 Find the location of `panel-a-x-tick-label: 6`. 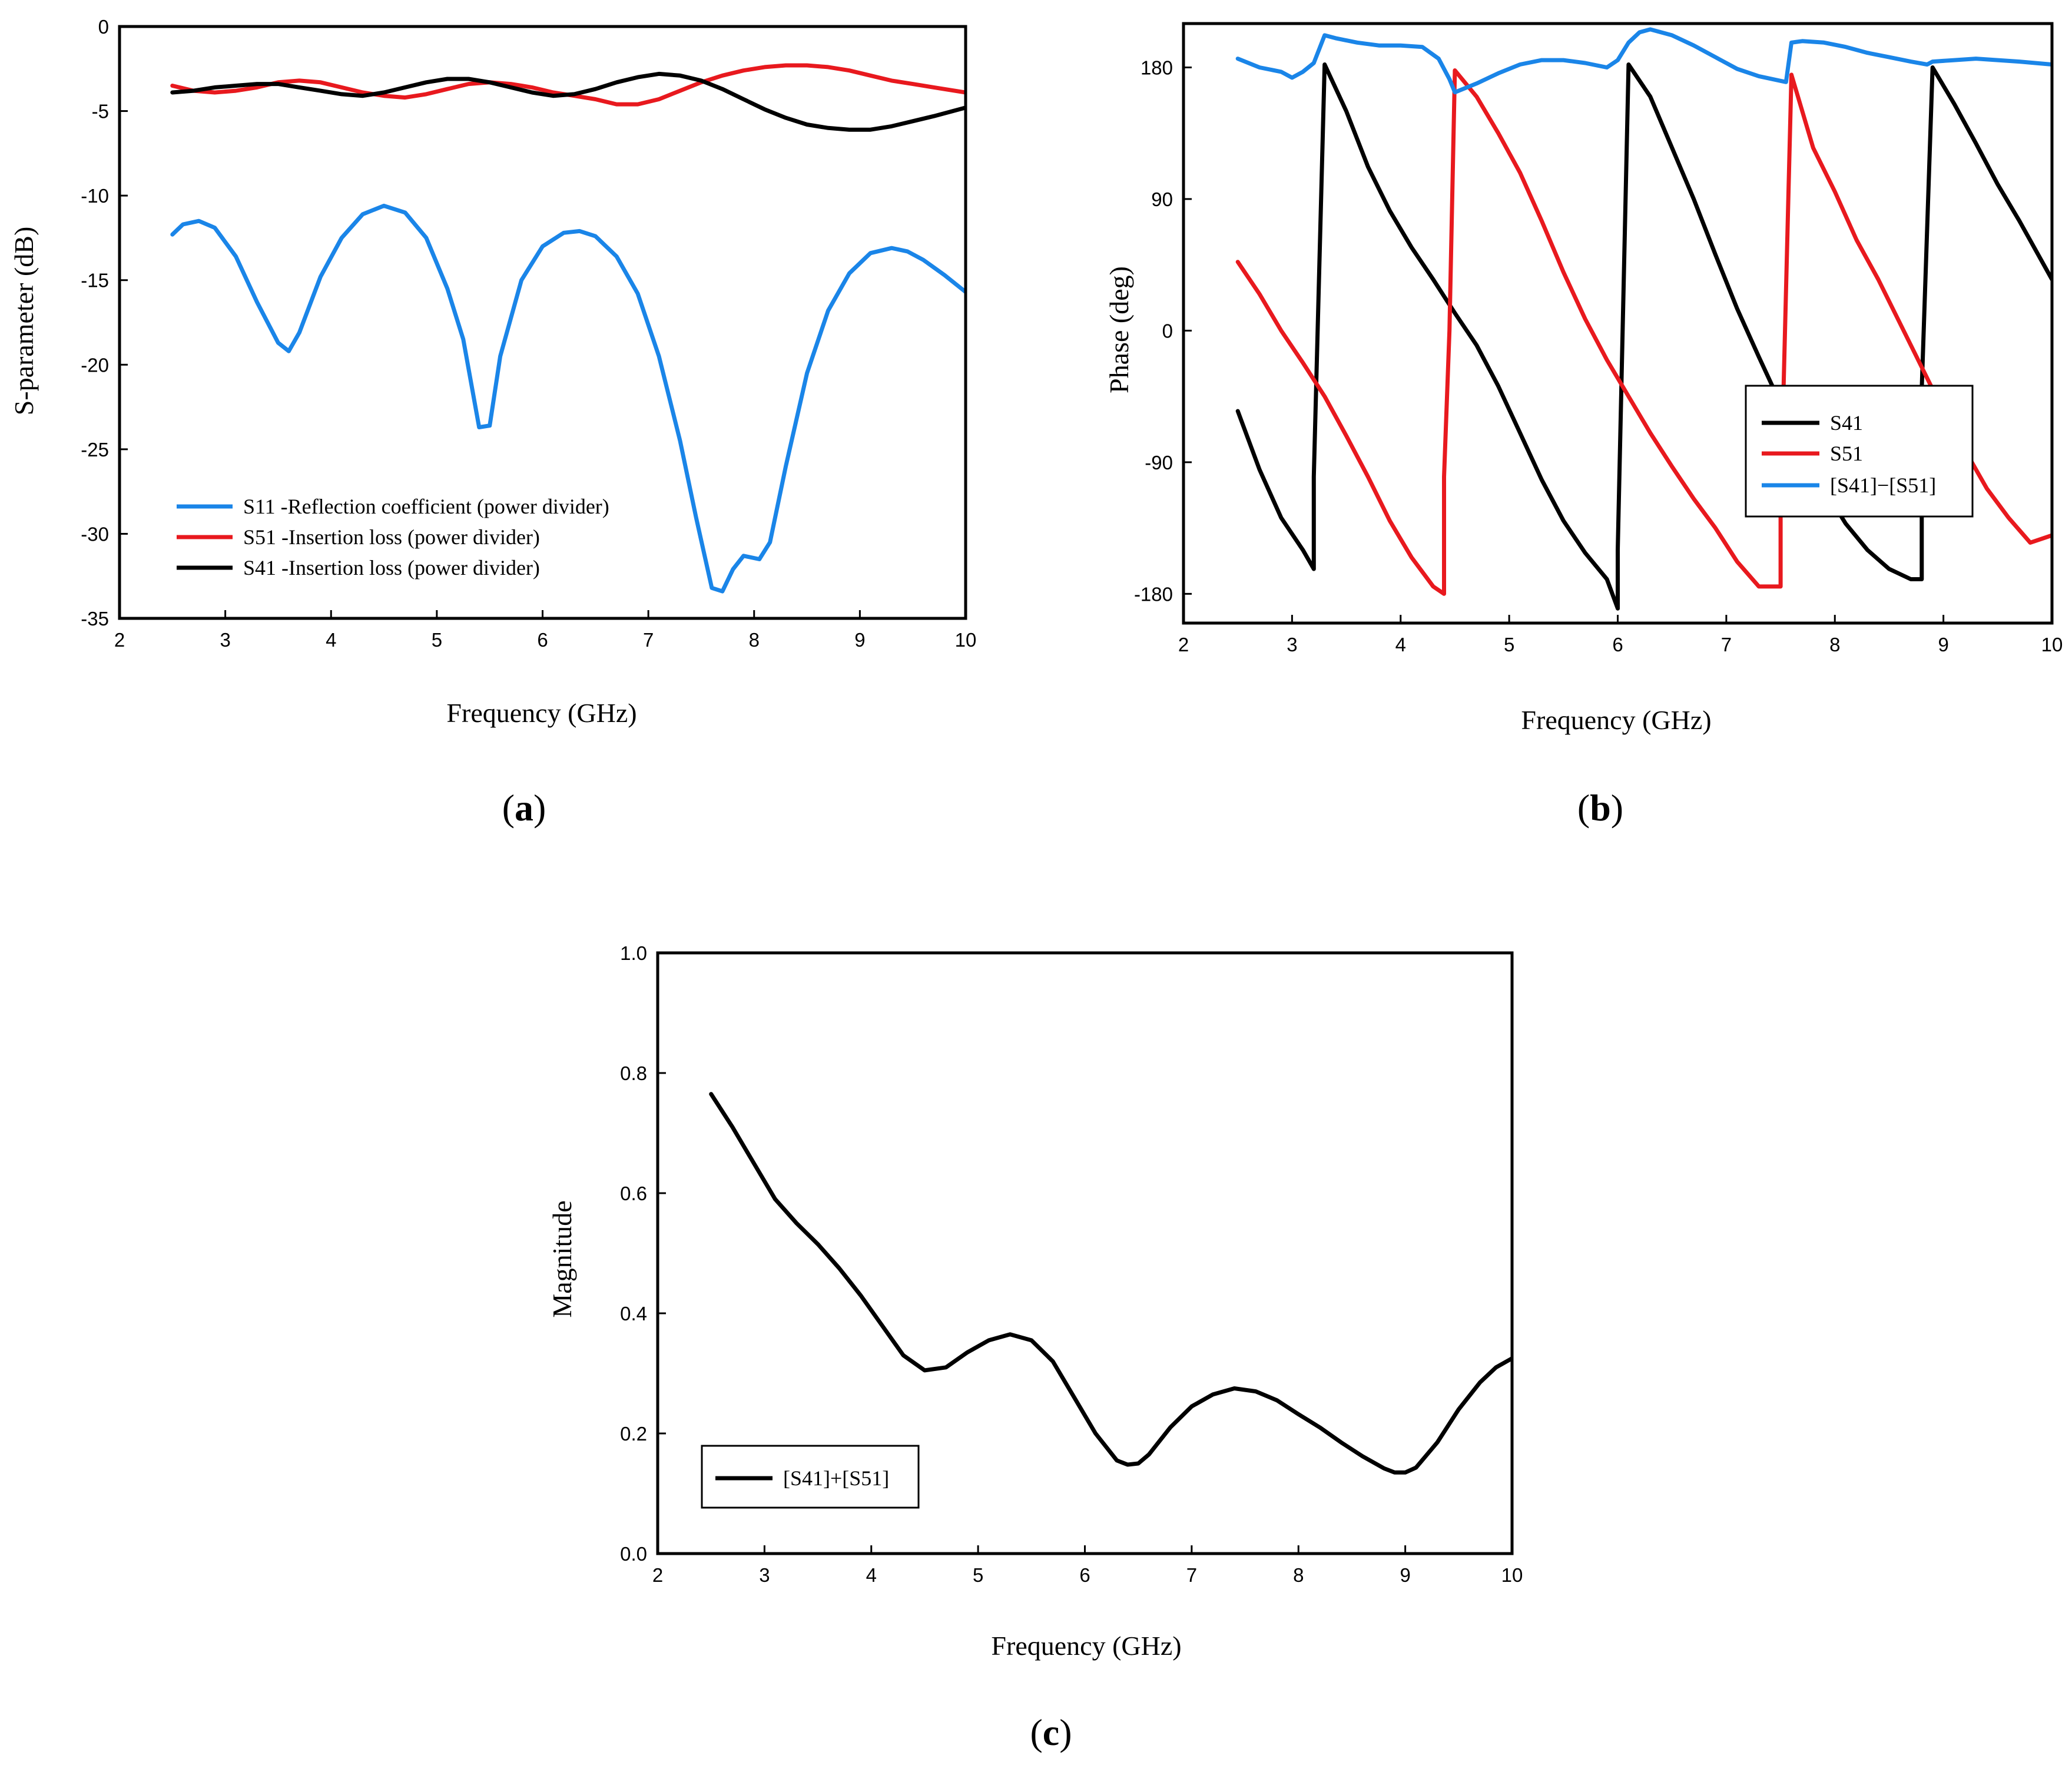

panel-a-x-tick-label: 6 is located at coordinates (542, 640).